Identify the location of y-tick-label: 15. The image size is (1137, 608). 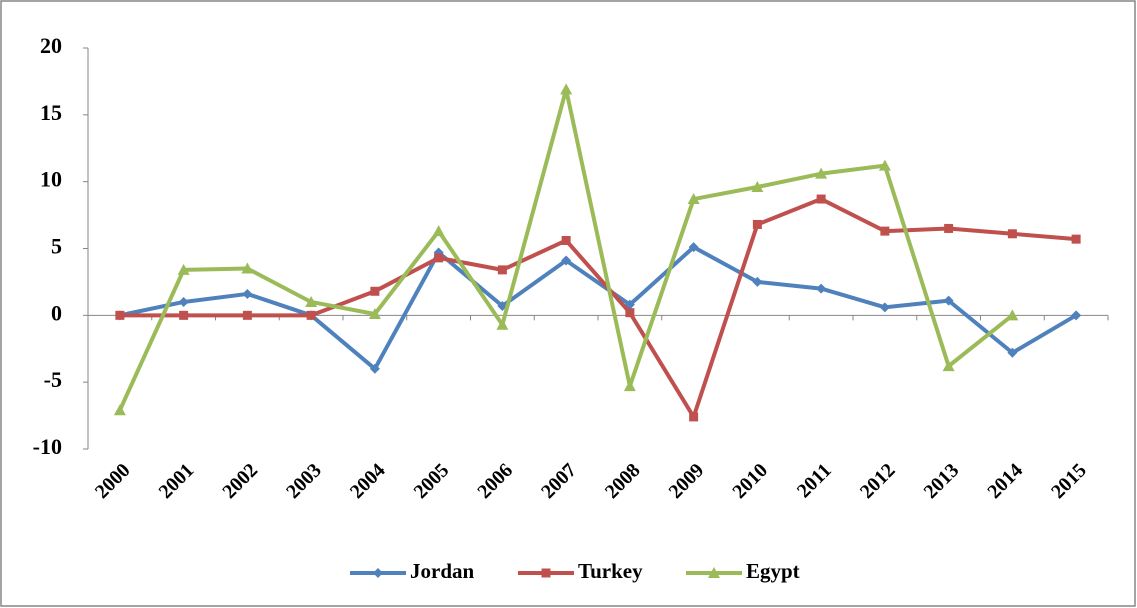
(51, 112).